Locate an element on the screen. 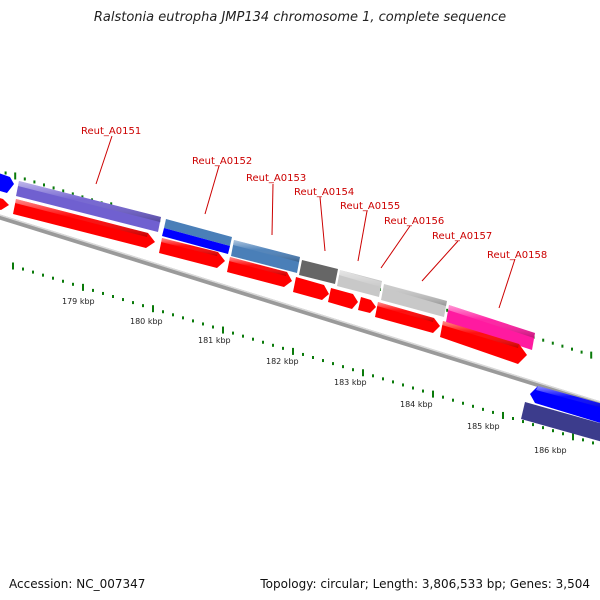  gene-label: Reut_A0155 is located at coordinates (370, 206).